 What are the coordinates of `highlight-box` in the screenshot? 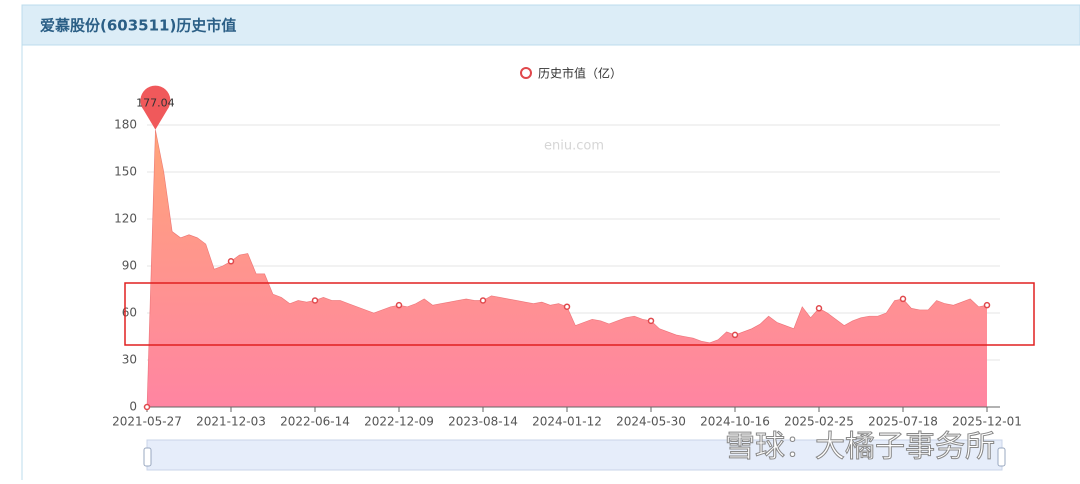 It's located at (579, 314).